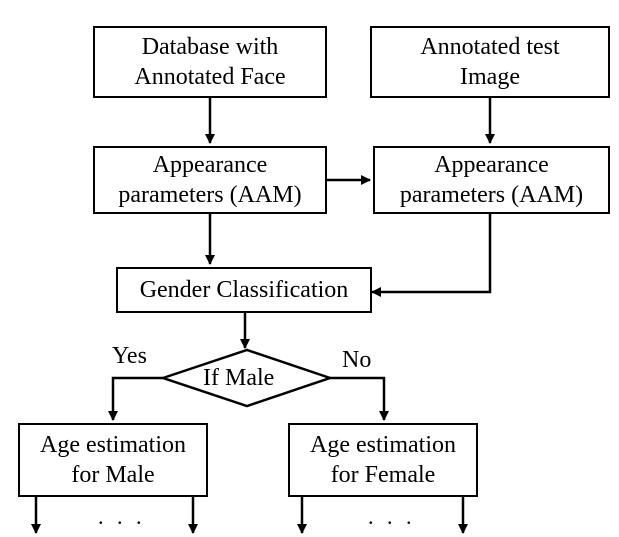 Image resolution: width=619 pixels, height=537 pixels. I want to click on yes-label: Yes, so click(129, 356).